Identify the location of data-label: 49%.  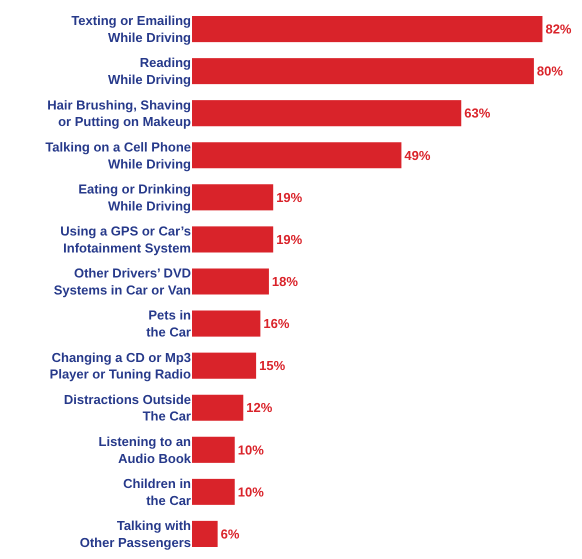
(417, 155).